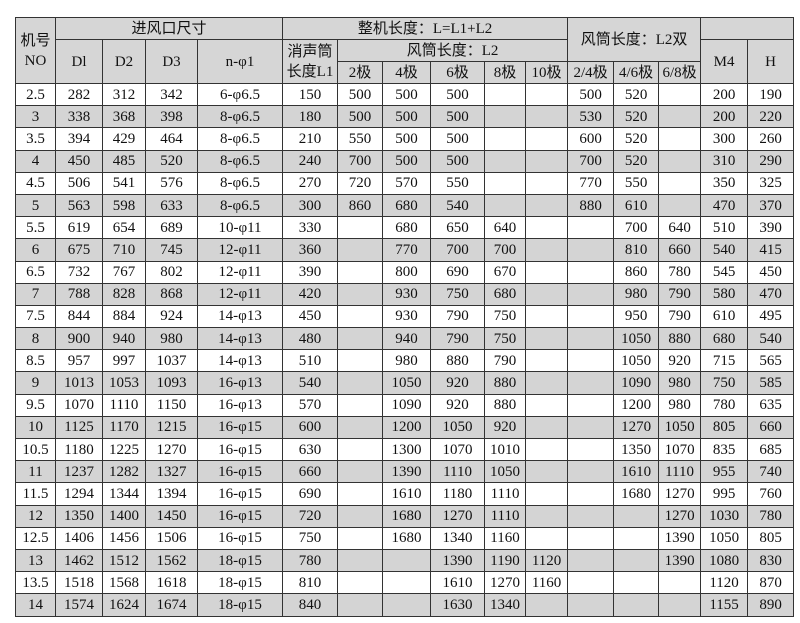 The image size is (800, 623). What do you see at coordinates (407, 250) in the screenshot?
I see `table-cell: 770` at bounding box center [407, 250].